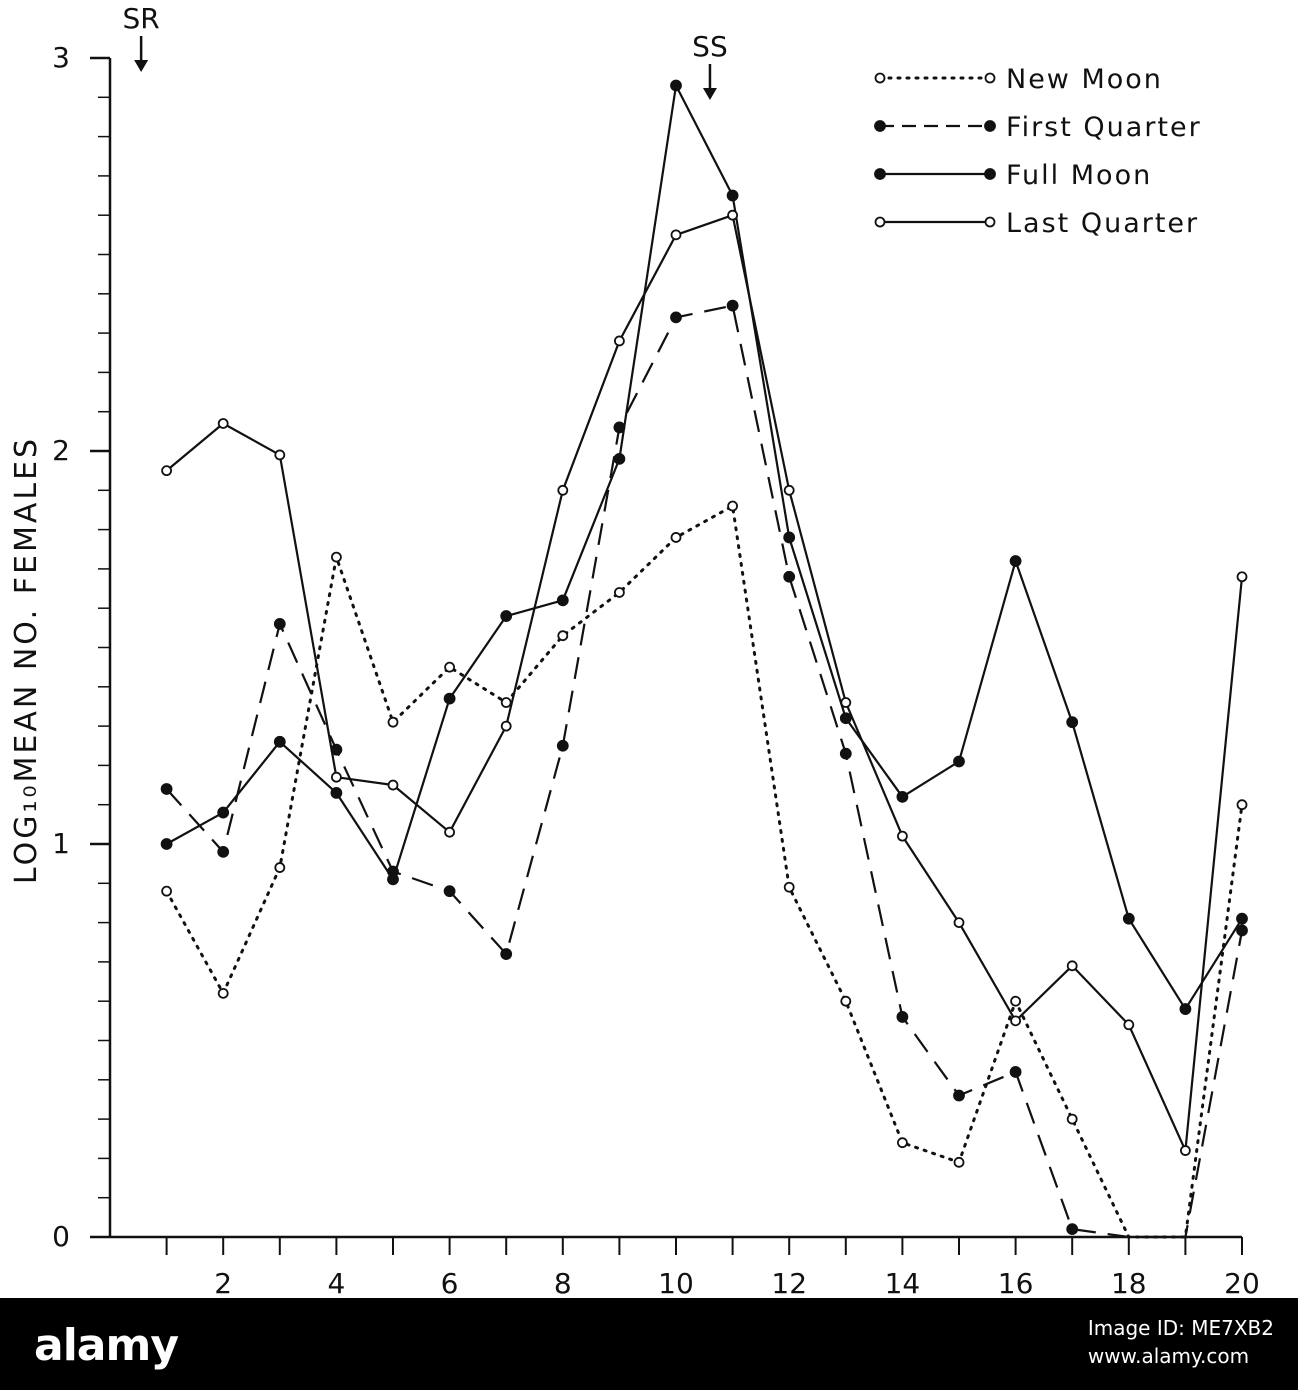 The image size is (1298, 1390). What do you see at coordinates (336, 1282) in the screenshot?
I see `x-tick-label: 4` at bounding box center [336, 1282].